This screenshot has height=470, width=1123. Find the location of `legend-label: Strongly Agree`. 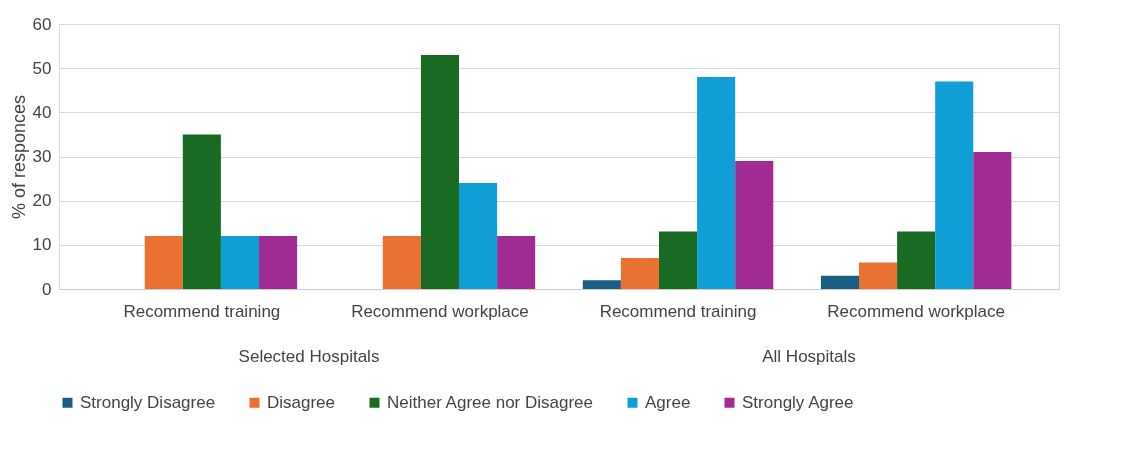

legend-label: Strongly Agree is located at coordinates (798, 402).